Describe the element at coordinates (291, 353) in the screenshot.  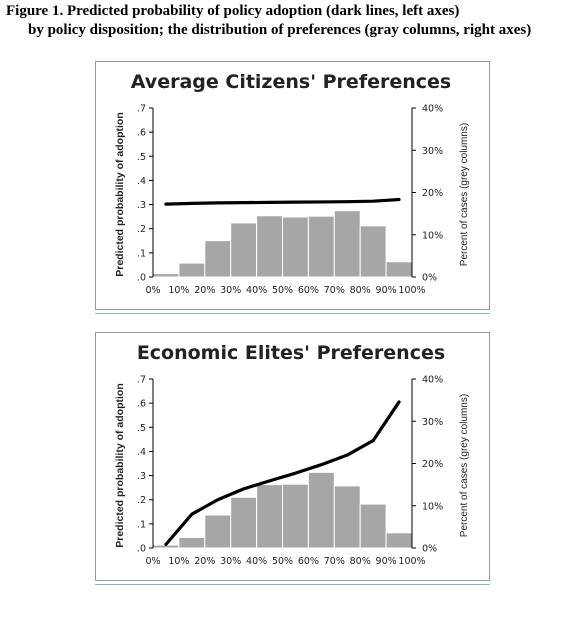
I see `chart-title: Economic Elites' Preferences` at that location.